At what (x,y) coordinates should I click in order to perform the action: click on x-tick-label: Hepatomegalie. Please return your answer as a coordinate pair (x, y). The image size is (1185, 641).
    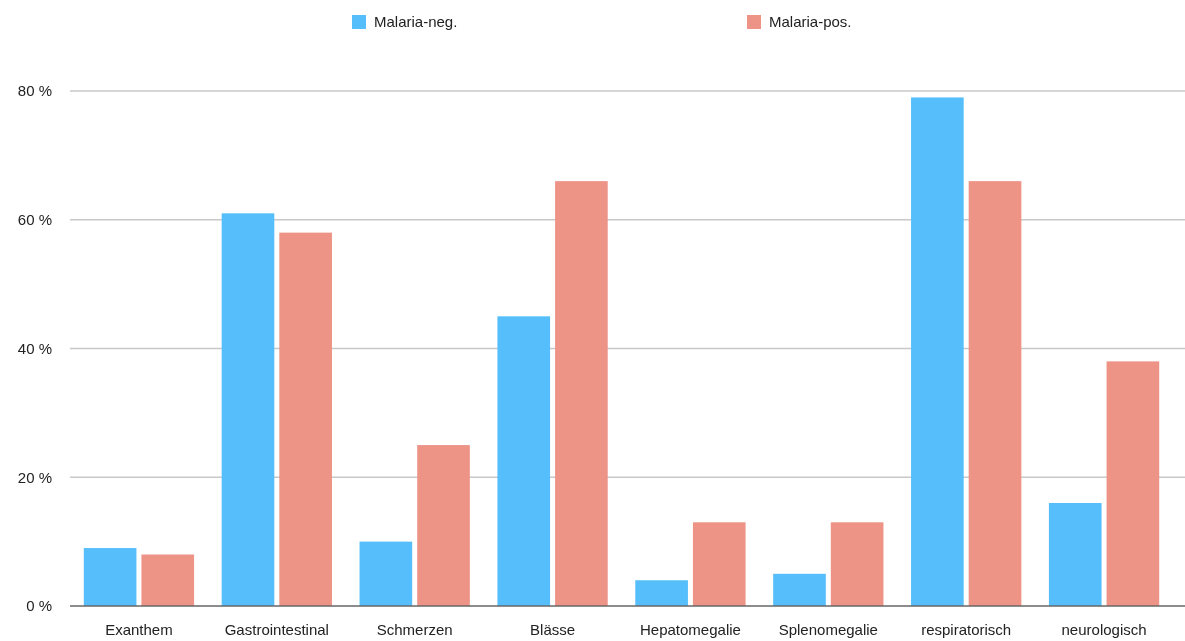
    Looking at the image, I should click on (690, 629).